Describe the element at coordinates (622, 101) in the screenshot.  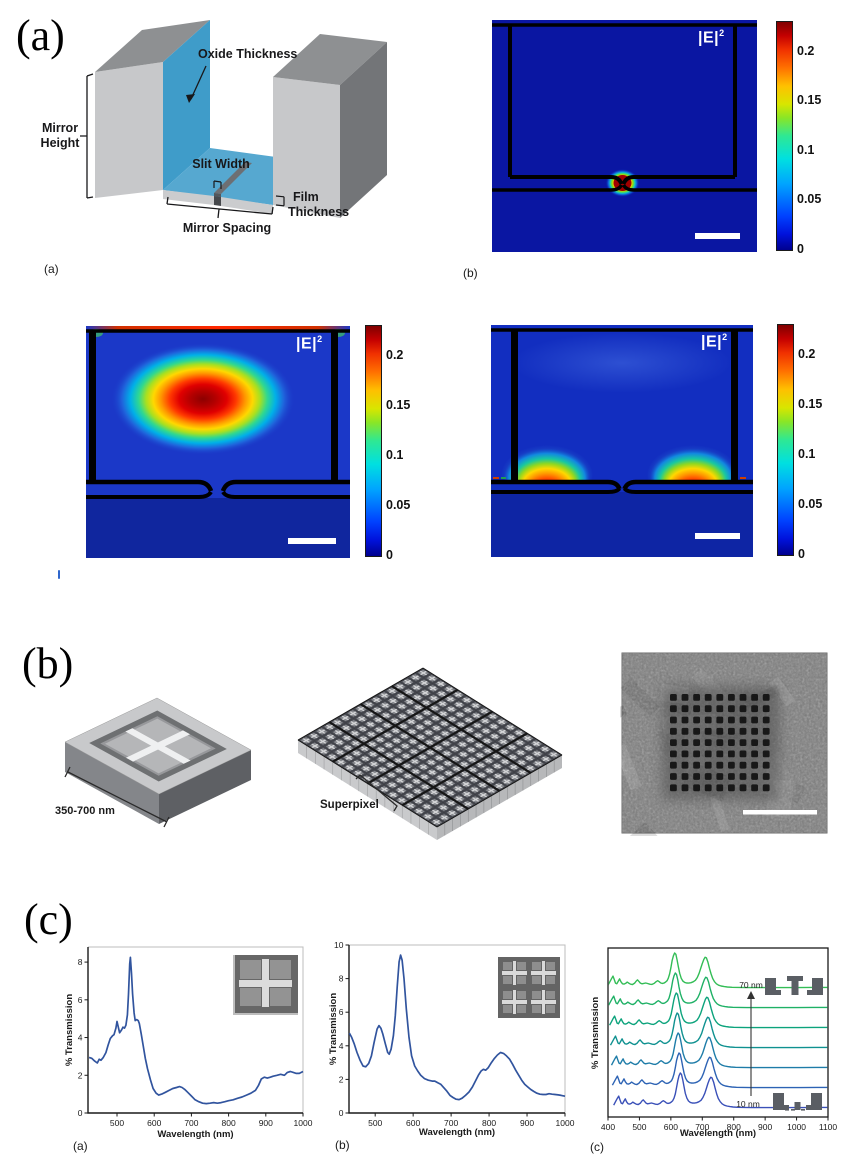
I see `cavity-walls` at that location.